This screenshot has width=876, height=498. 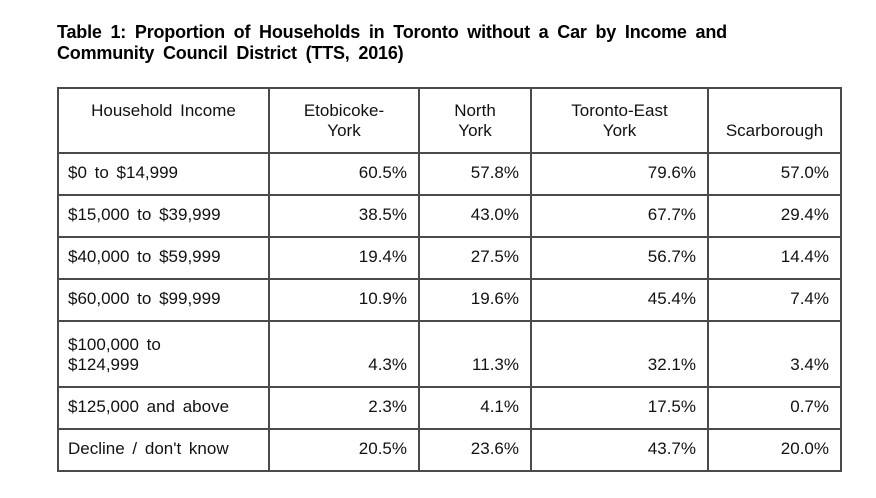 What do you see at coordinates (344, 258) in the screenshot?
I see `value-cell: 19.4%` at bounding box center [344, 258].